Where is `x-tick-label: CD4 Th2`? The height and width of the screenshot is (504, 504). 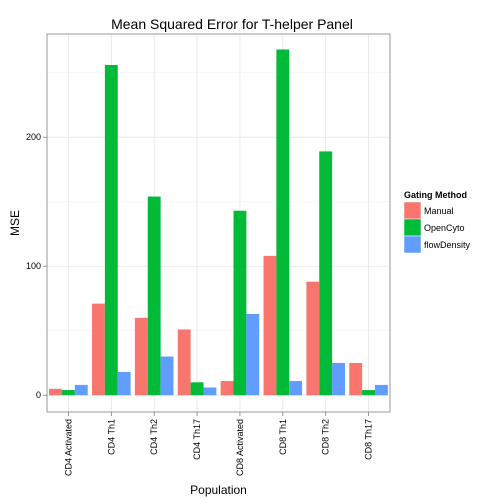
x-tick-label: CD4 Th2 is located at coordinates (154, 437).